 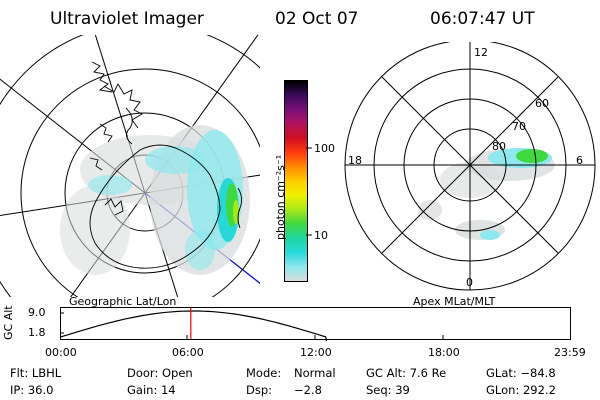 What do you see at coordinates (32, 390) in the screenshot?
I see `ip-info: IP: 36.0` at bounding box center [32, 390].